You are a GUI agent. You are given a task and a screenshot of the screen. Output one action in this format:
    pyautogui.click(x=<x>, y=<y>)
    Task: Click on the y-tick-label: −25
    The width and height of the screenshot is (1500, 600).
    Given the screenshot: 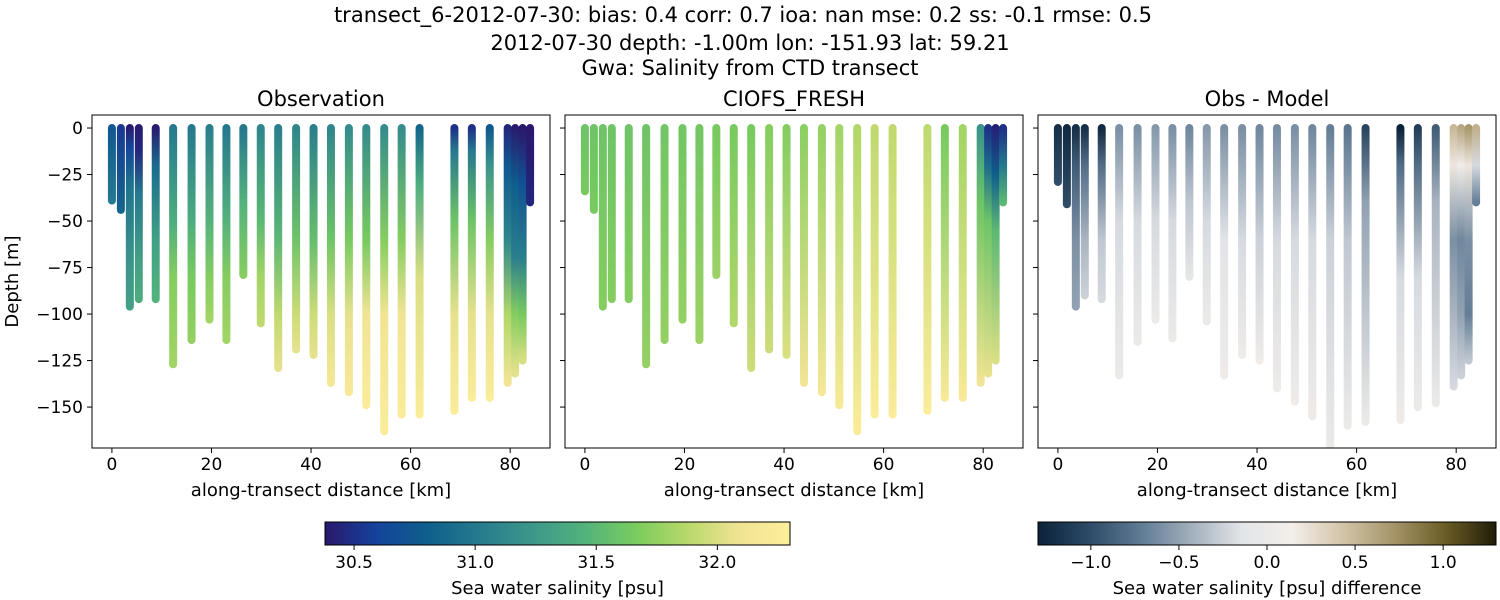 What is the action you would take?
    pyautogui.click(x=65, y=176)
    